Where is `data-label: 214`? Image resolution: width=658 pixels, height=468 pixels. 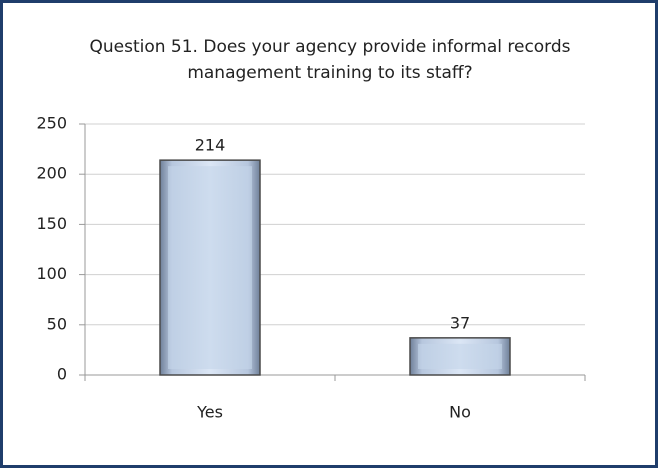
data-label: 214 is located at coordinates (210, 145).